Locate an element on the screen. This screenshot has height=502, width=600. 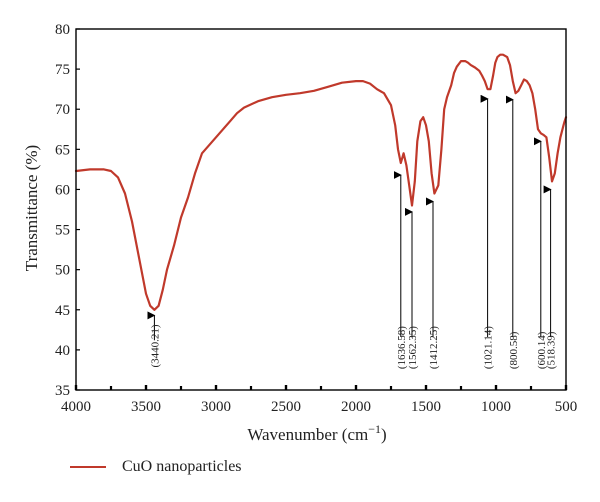
y-tick-label: 45 is located at coordinates (62, 311).